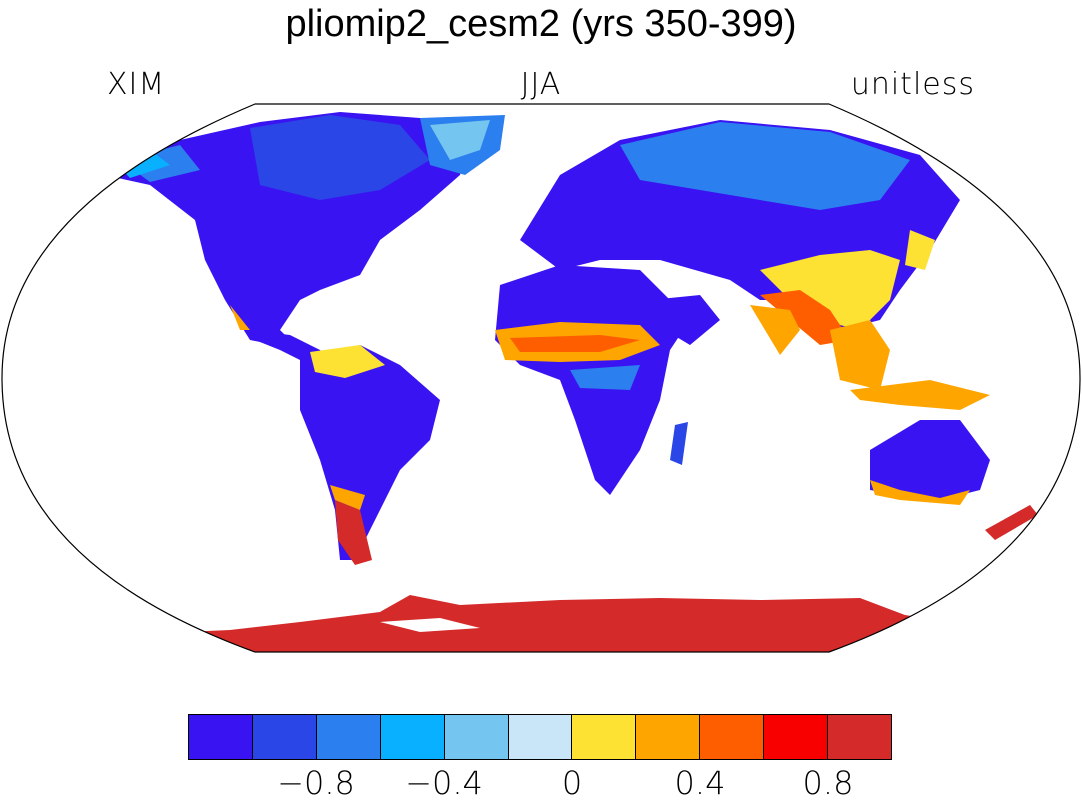 The image size is (1082, 802). Describe the element at coordinates (290, 347) in the screenshot. I see `central-america` at that location.